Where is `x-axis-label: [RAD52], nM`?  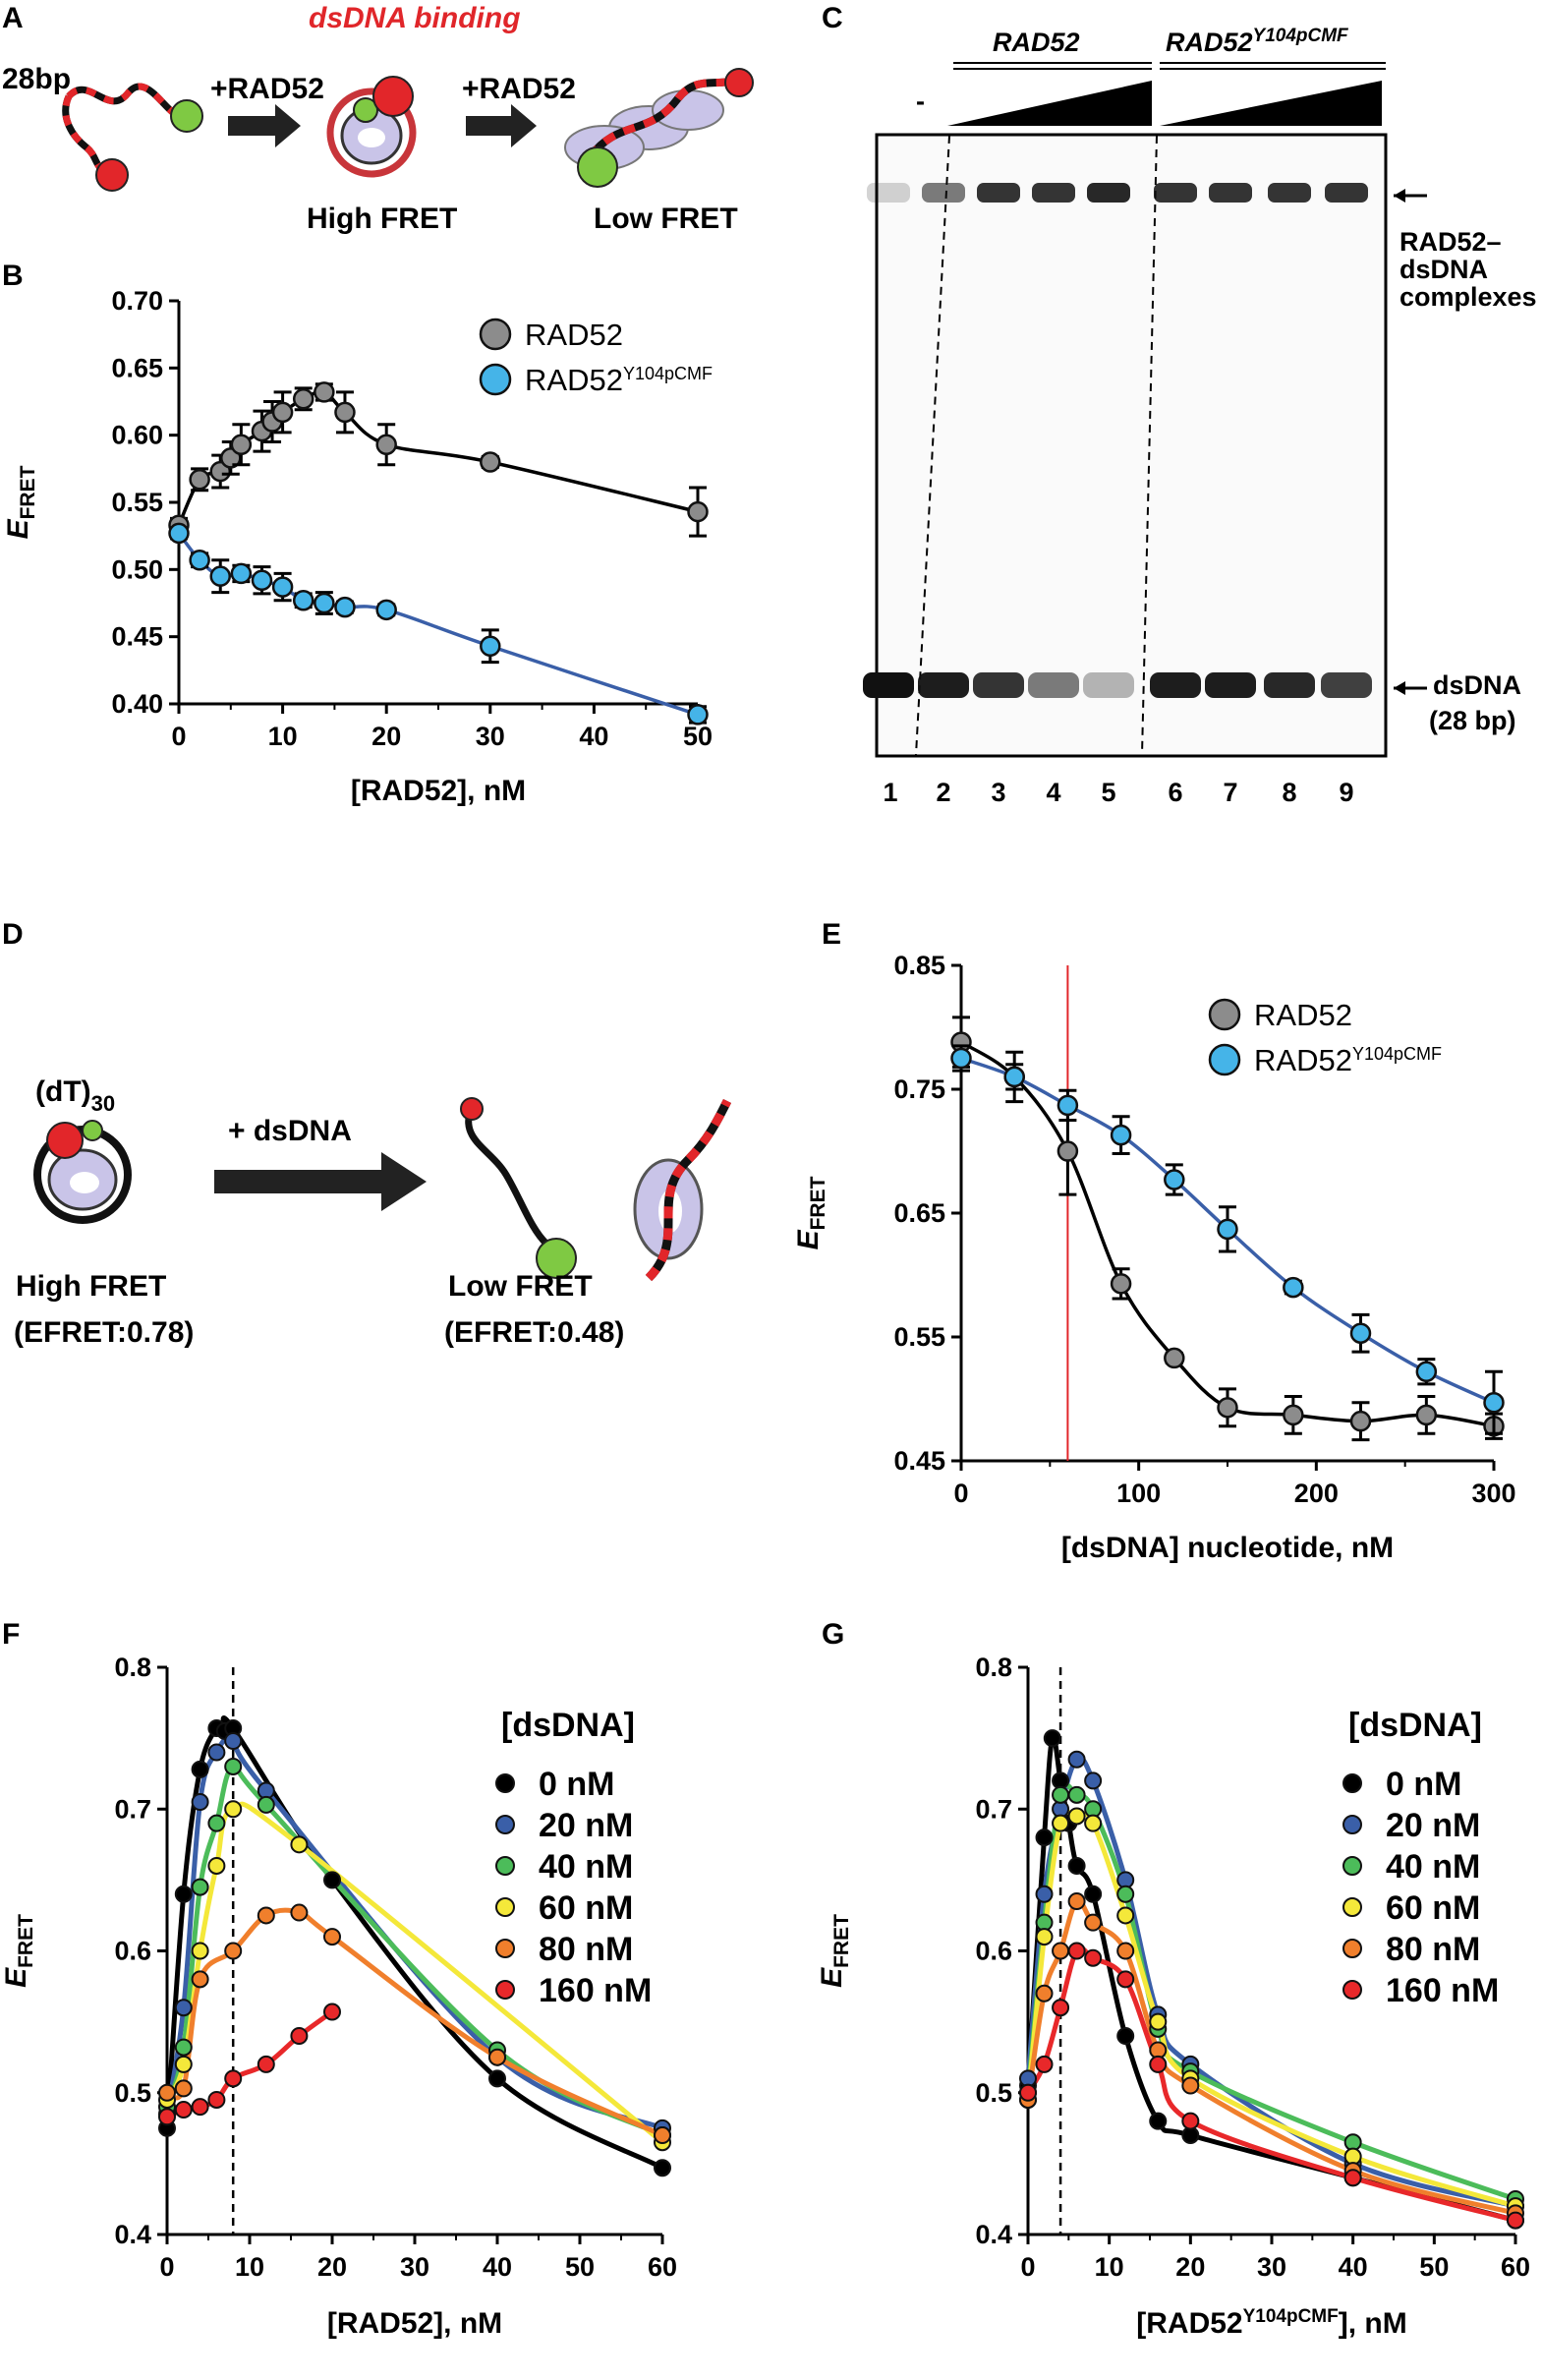 x-axis-label: [RAD52], nM is located at coordinates (414, 2323).